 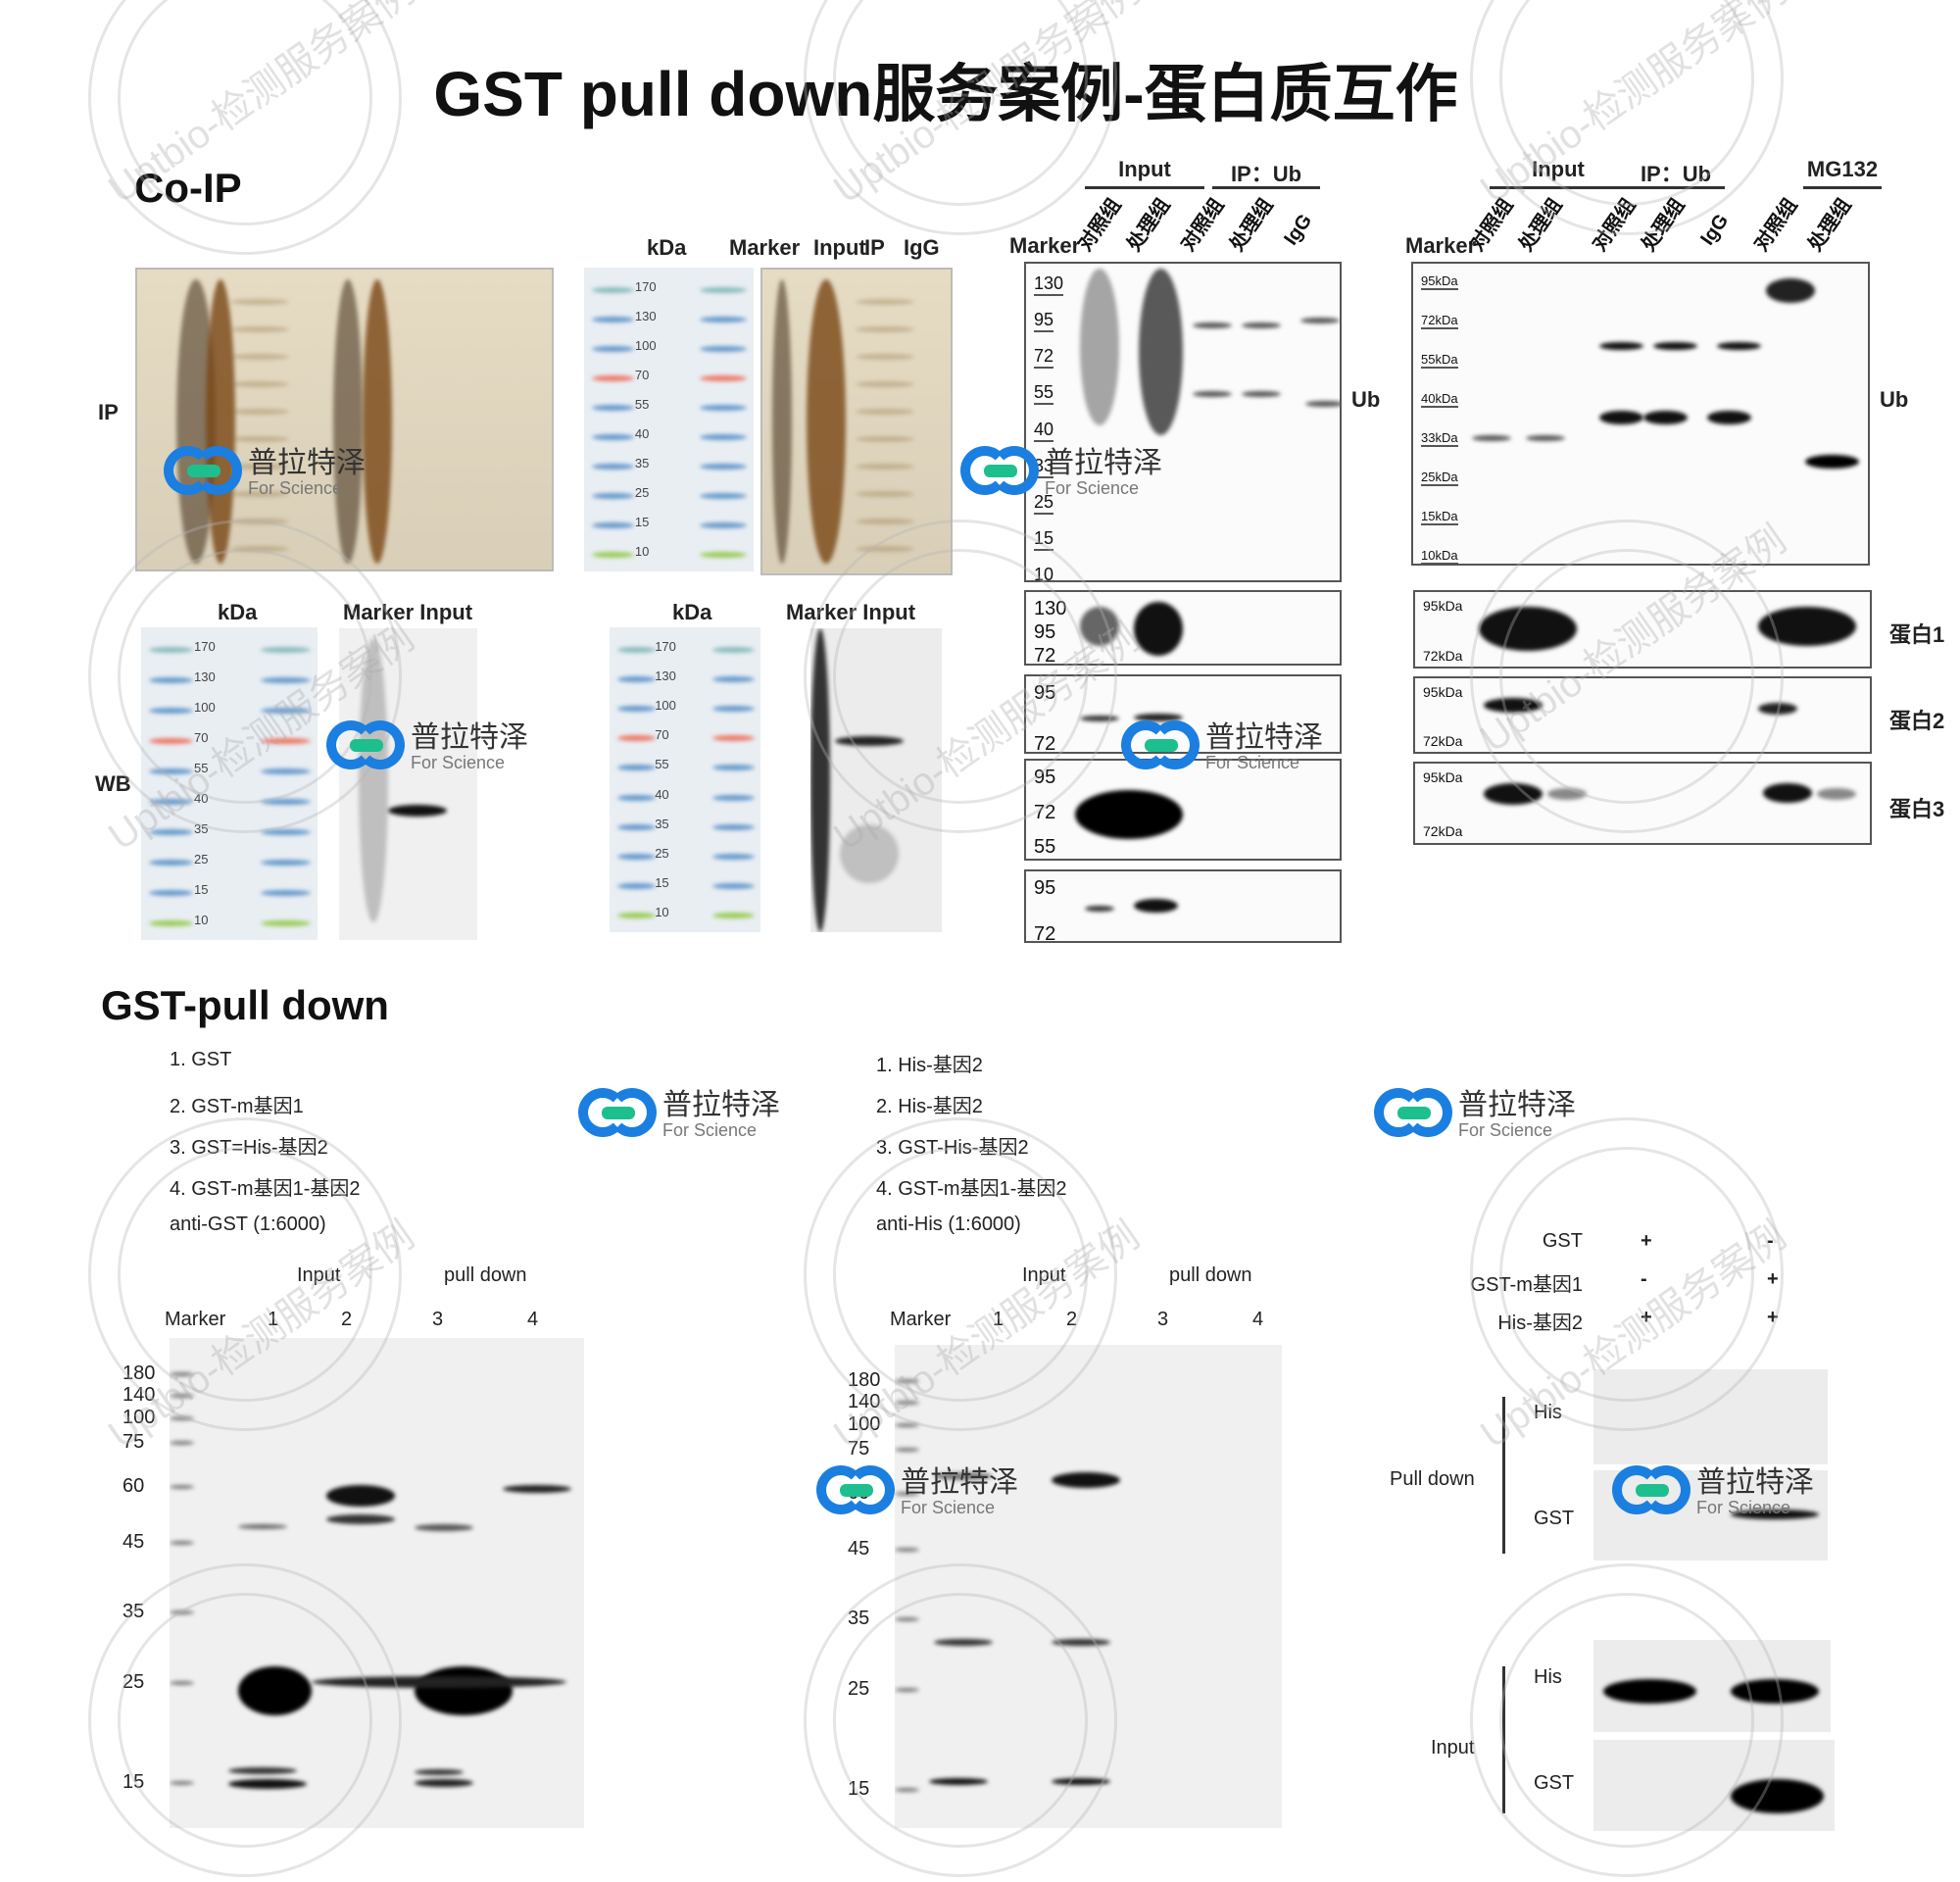 I want to click on marker-kda: 40, so click(x=1044, y=431).